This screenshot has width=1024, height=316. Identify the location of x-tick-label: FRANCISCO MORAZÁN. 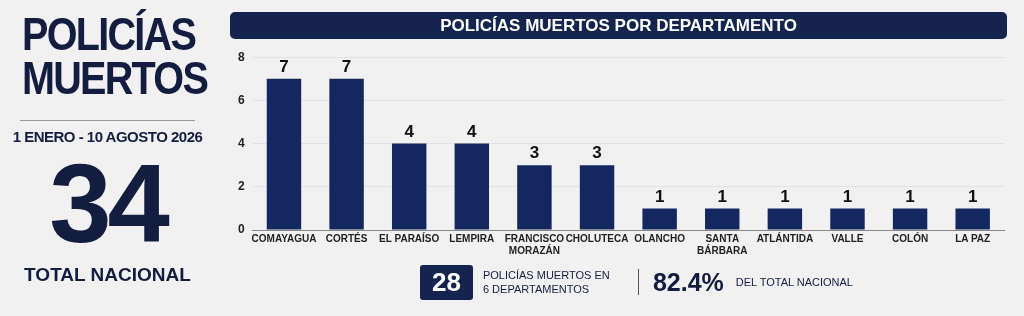
(534, 244).